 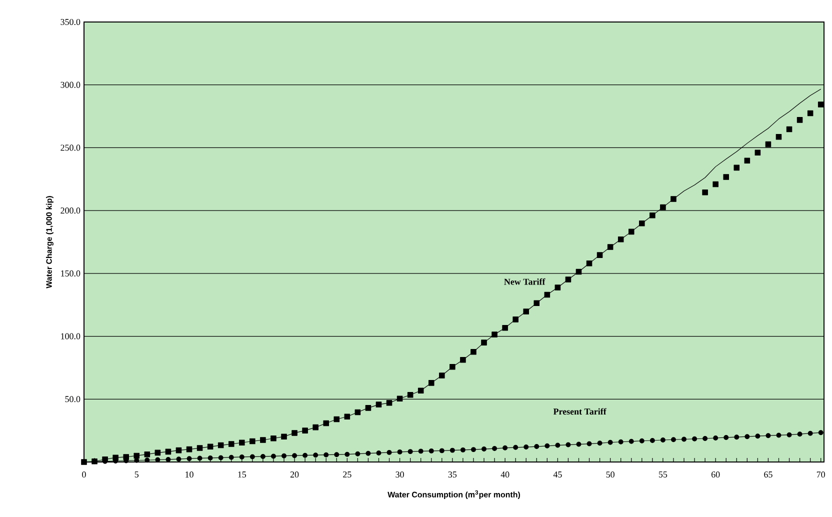 I want to click on x-tick-label: 45, so click(x=557, y=474).